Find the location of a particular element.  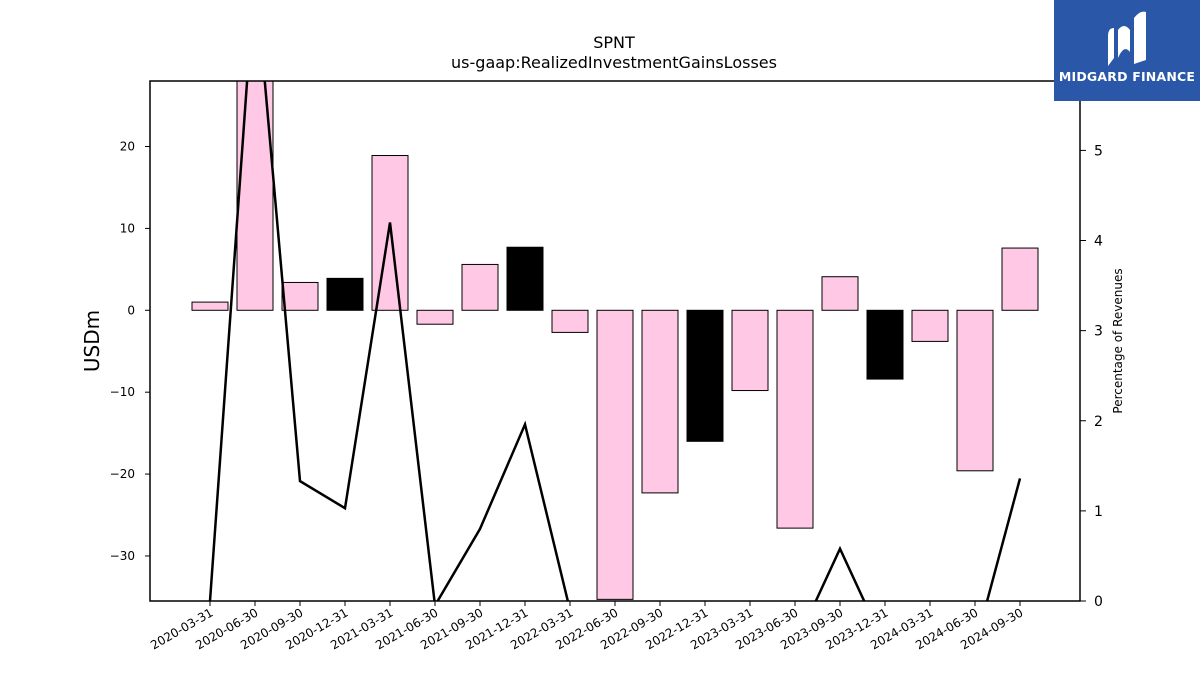

y-axis-left: 20 10 0 −10 −20 −30 is located at coordinates (130, 351).